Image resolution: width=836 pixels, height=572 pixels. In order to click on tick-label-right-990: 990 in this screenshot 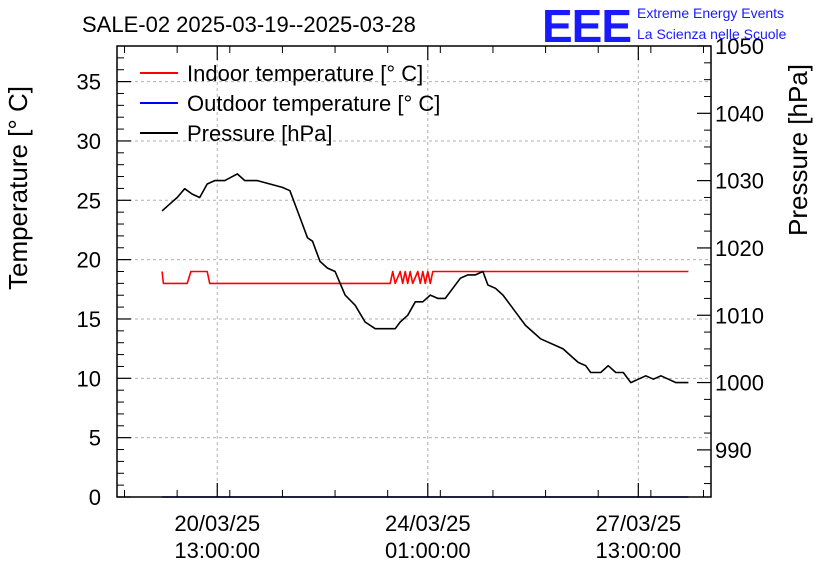, I will do `click(733, 450)`.